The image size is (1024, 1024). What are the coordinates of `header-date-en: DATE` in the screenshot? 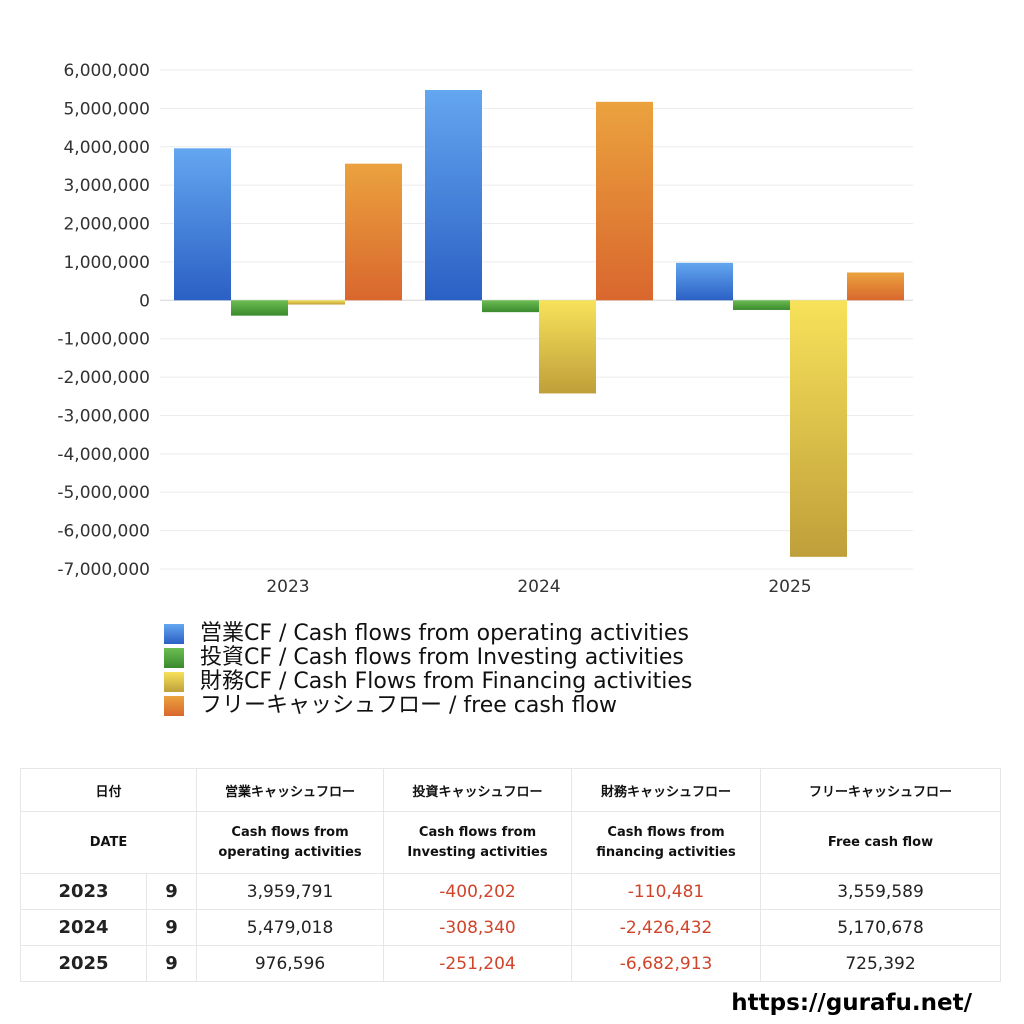 It's located at (108, 842).